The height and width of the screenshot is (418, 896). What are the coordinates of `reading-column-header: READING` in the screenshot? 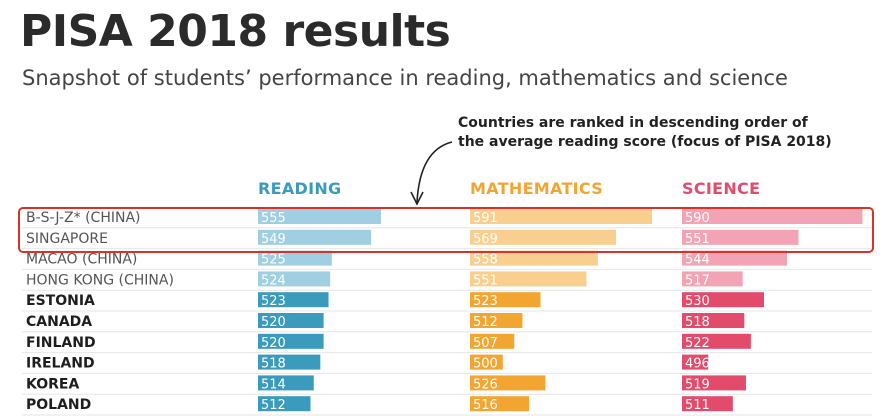 It's located at (300, 188).